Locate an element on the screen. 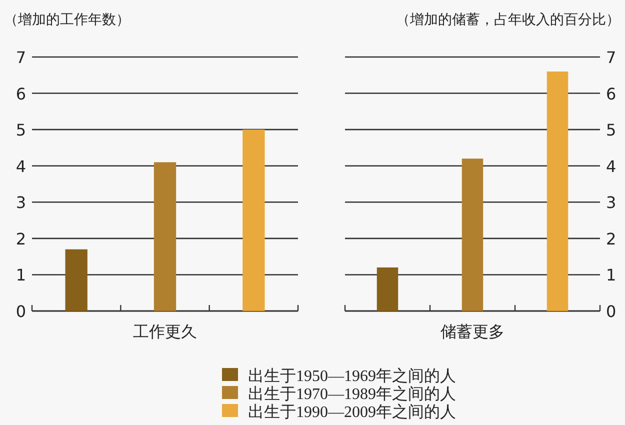 The height and width of the screenshot is (425, 625). x-axis-title: 工作更久 is located at coordinates (165, 331).